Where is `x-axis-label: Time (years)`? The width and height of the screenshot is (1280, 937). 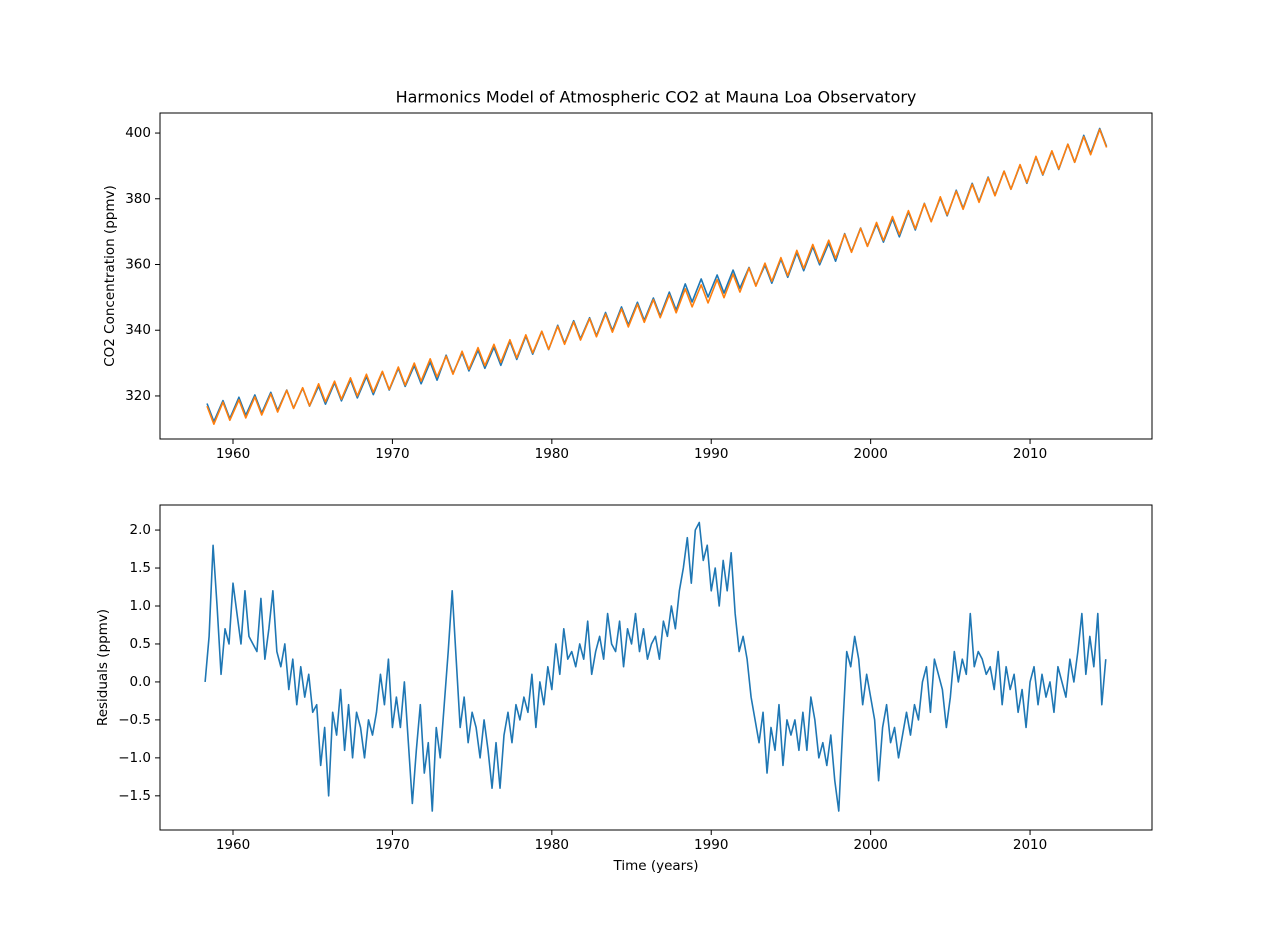 x-axis-label: Time (years) is located at coordinates (655, 866).